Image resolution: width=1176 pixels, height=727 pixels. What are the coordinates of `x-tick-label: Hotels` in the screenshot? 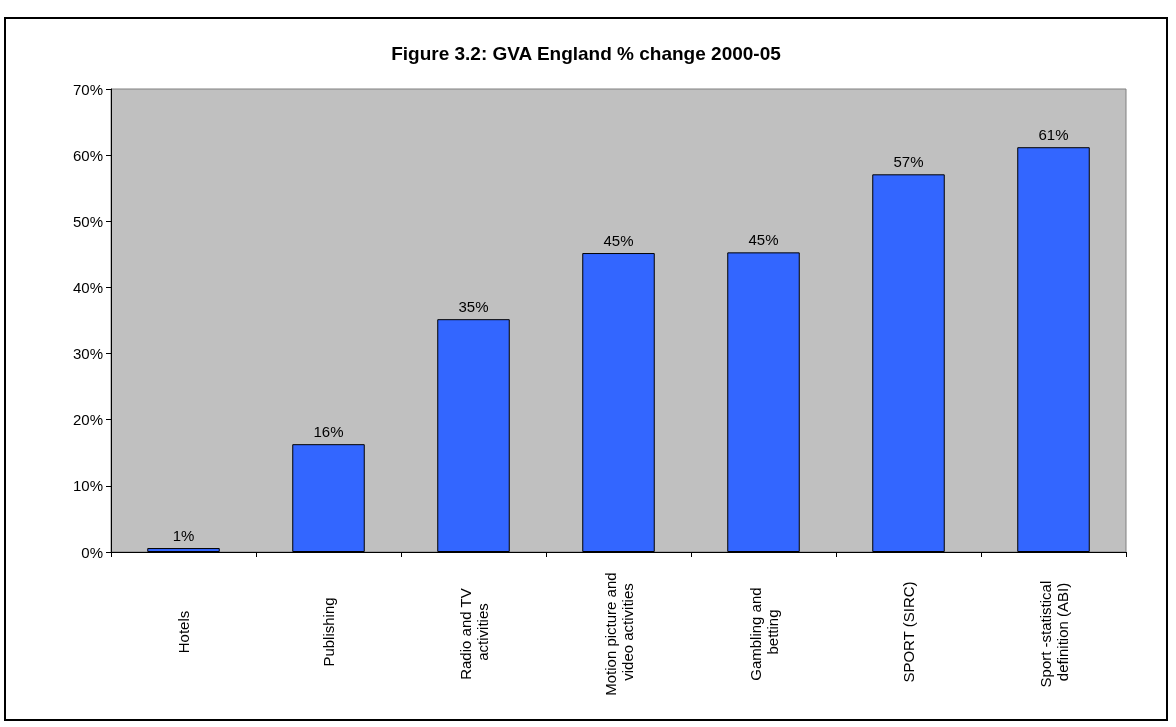 It's located at (183, 632).